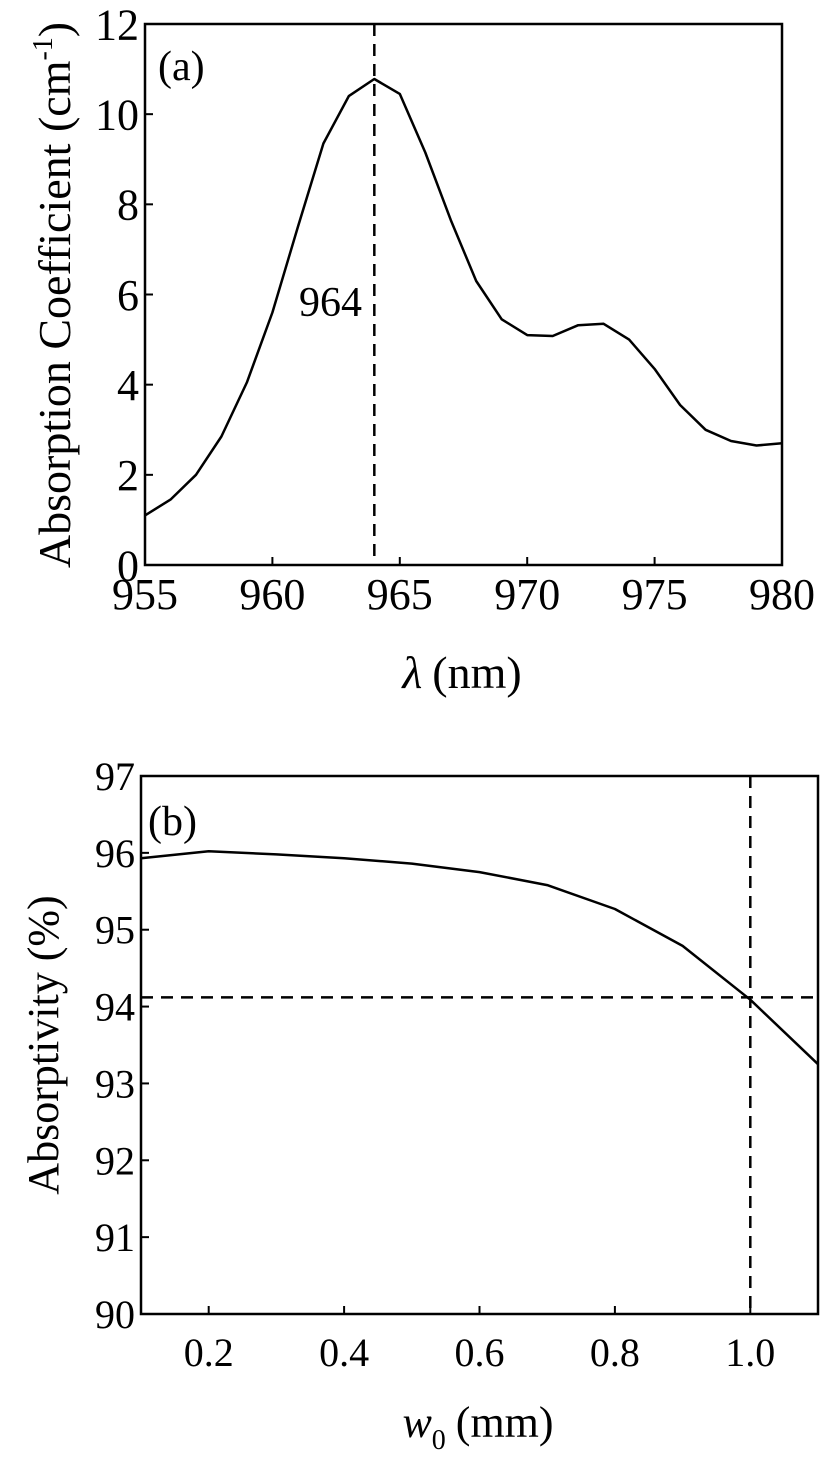 The image size is (825, 1468). Describe the element at coordinates (115, 853) in the screenshot. I see `y-tick-label-b: 96` at that location.